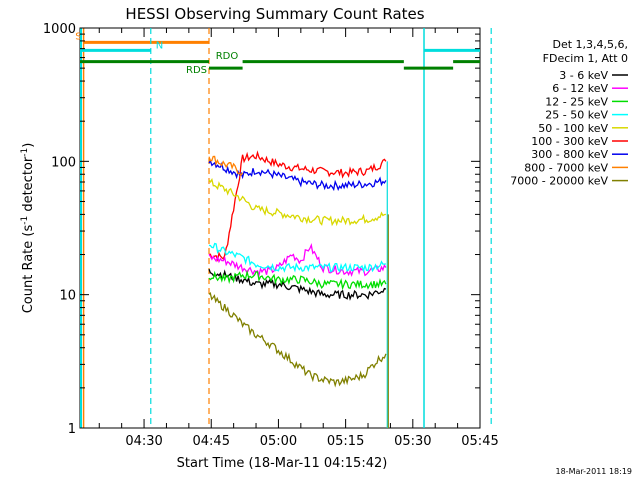  I want to click on x-axis-label: Start Time (18-Mar-11 04:15:42), so click(282, 463).